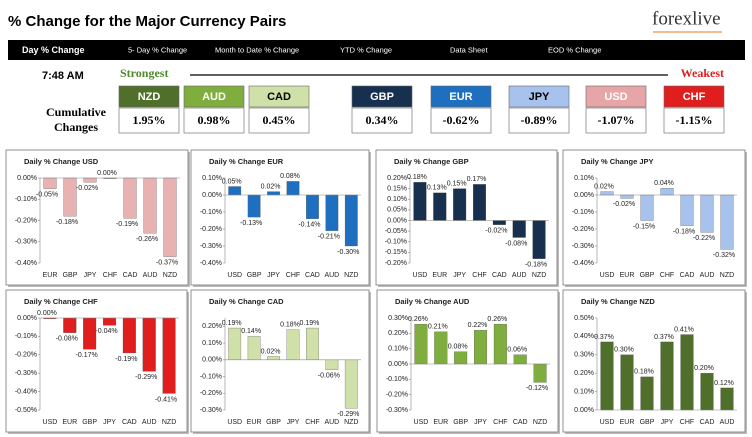 This screenshot has height=437, width=752. What do you see at coordinates (432, 301) in the screenshot?
I see `chart-title: Daily % Change AUD` at bounding box center [432, 301].